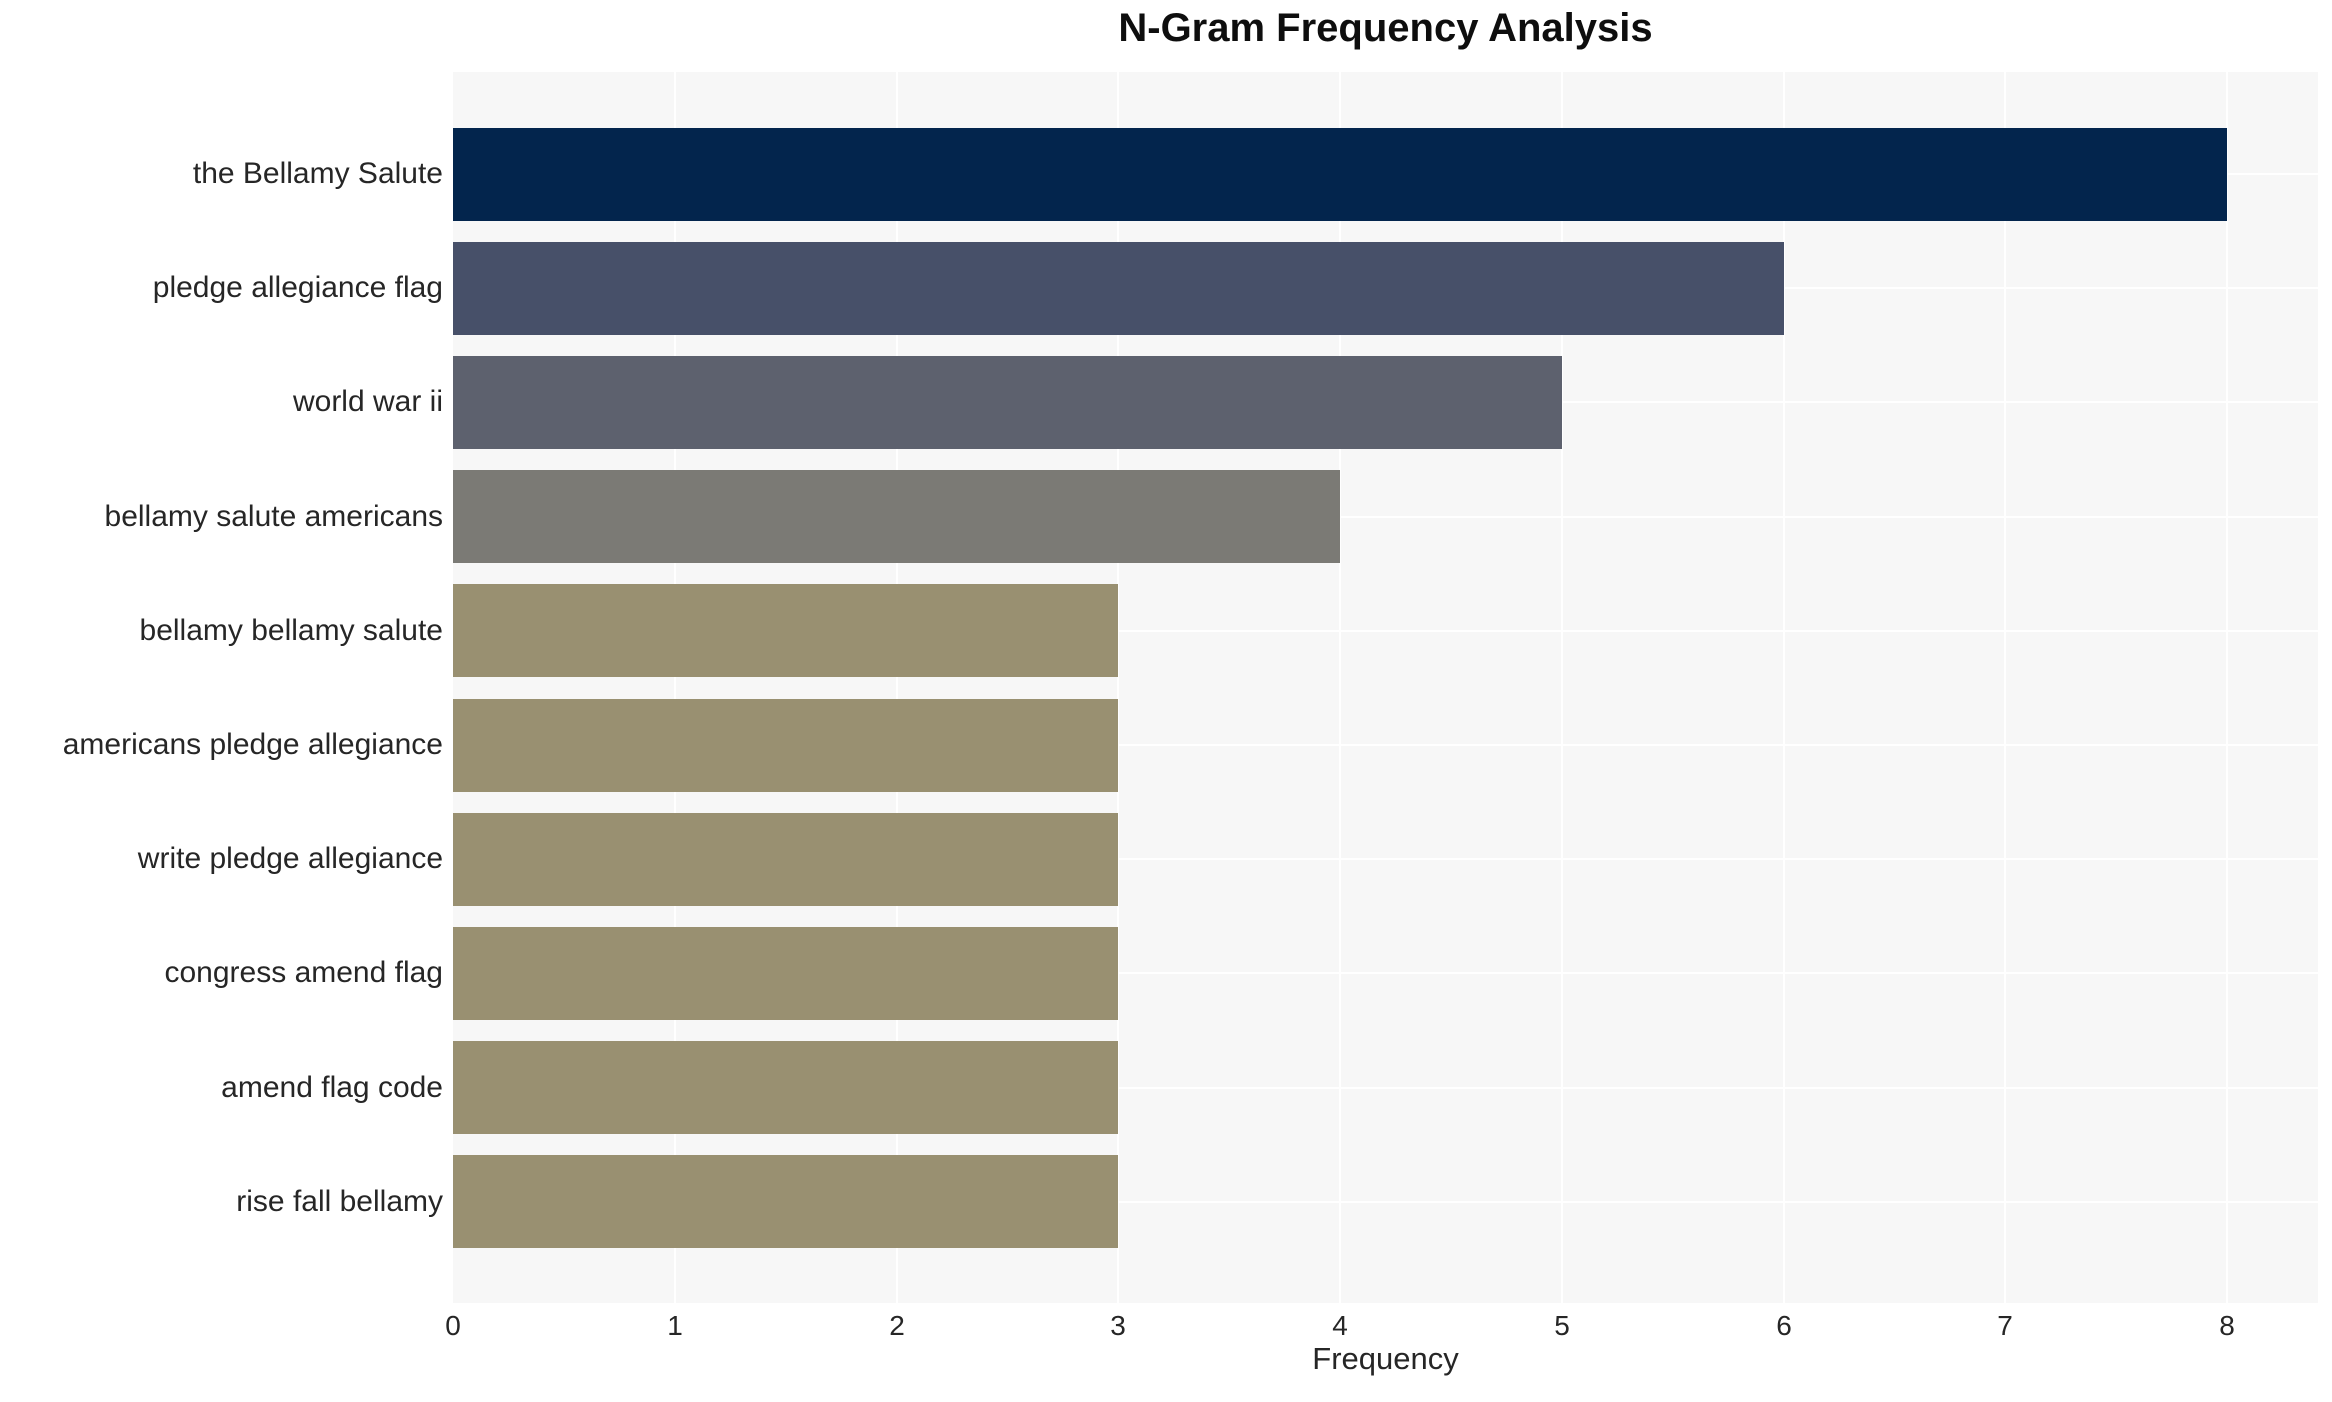  I want to click on x-tick-label: 4, so click(1340, 1325).